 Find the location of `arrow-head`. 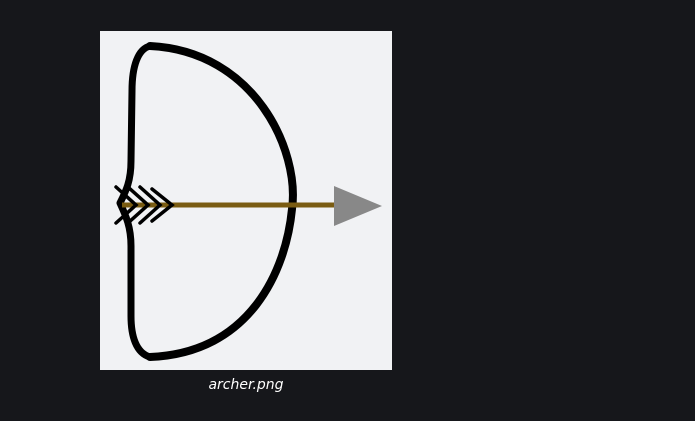

arrow-head is located at coordinates (358, 206).